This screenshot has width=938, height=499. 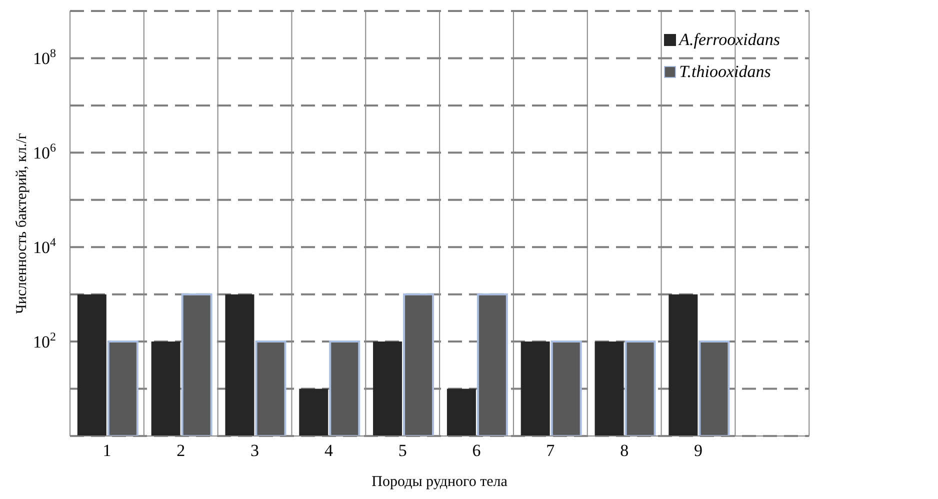 I want to click on x-tick-label: 2, so click(x=181, y=450).